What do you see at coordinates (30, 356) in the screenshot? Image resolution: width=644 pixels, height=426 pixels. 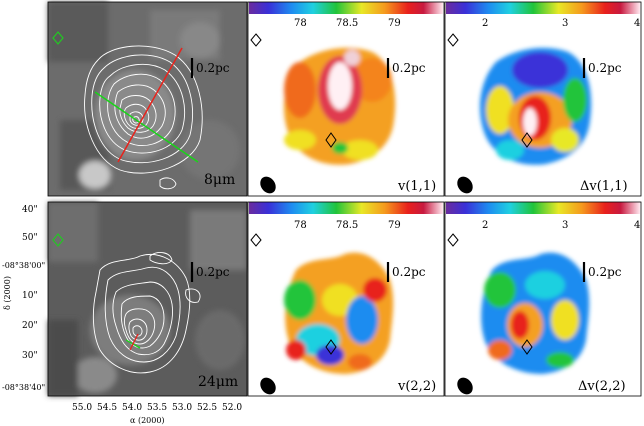 I see `dec-tick: 30"` at bounding box center [30, 356].